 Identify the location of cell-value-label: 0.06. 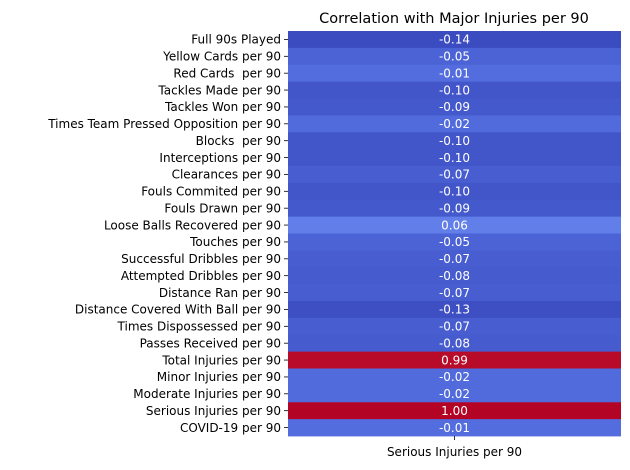
(454, 225).